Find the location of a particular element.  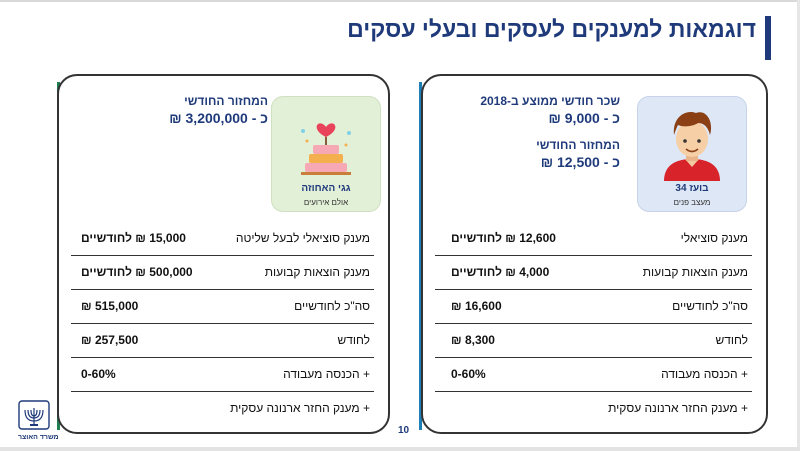

table-row: סה"כ לחודשיים 16,600 ₪ is located at coordinates (593, 306).